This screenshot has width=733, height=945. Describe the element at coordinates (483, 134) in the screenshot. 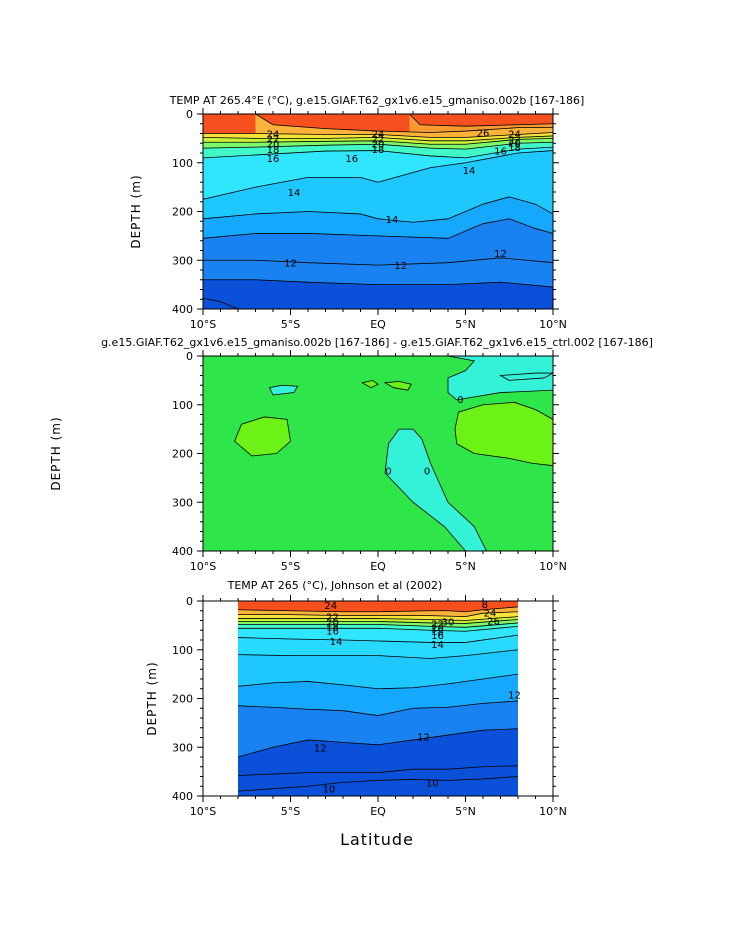

I see `contour-label: 26` at that location.